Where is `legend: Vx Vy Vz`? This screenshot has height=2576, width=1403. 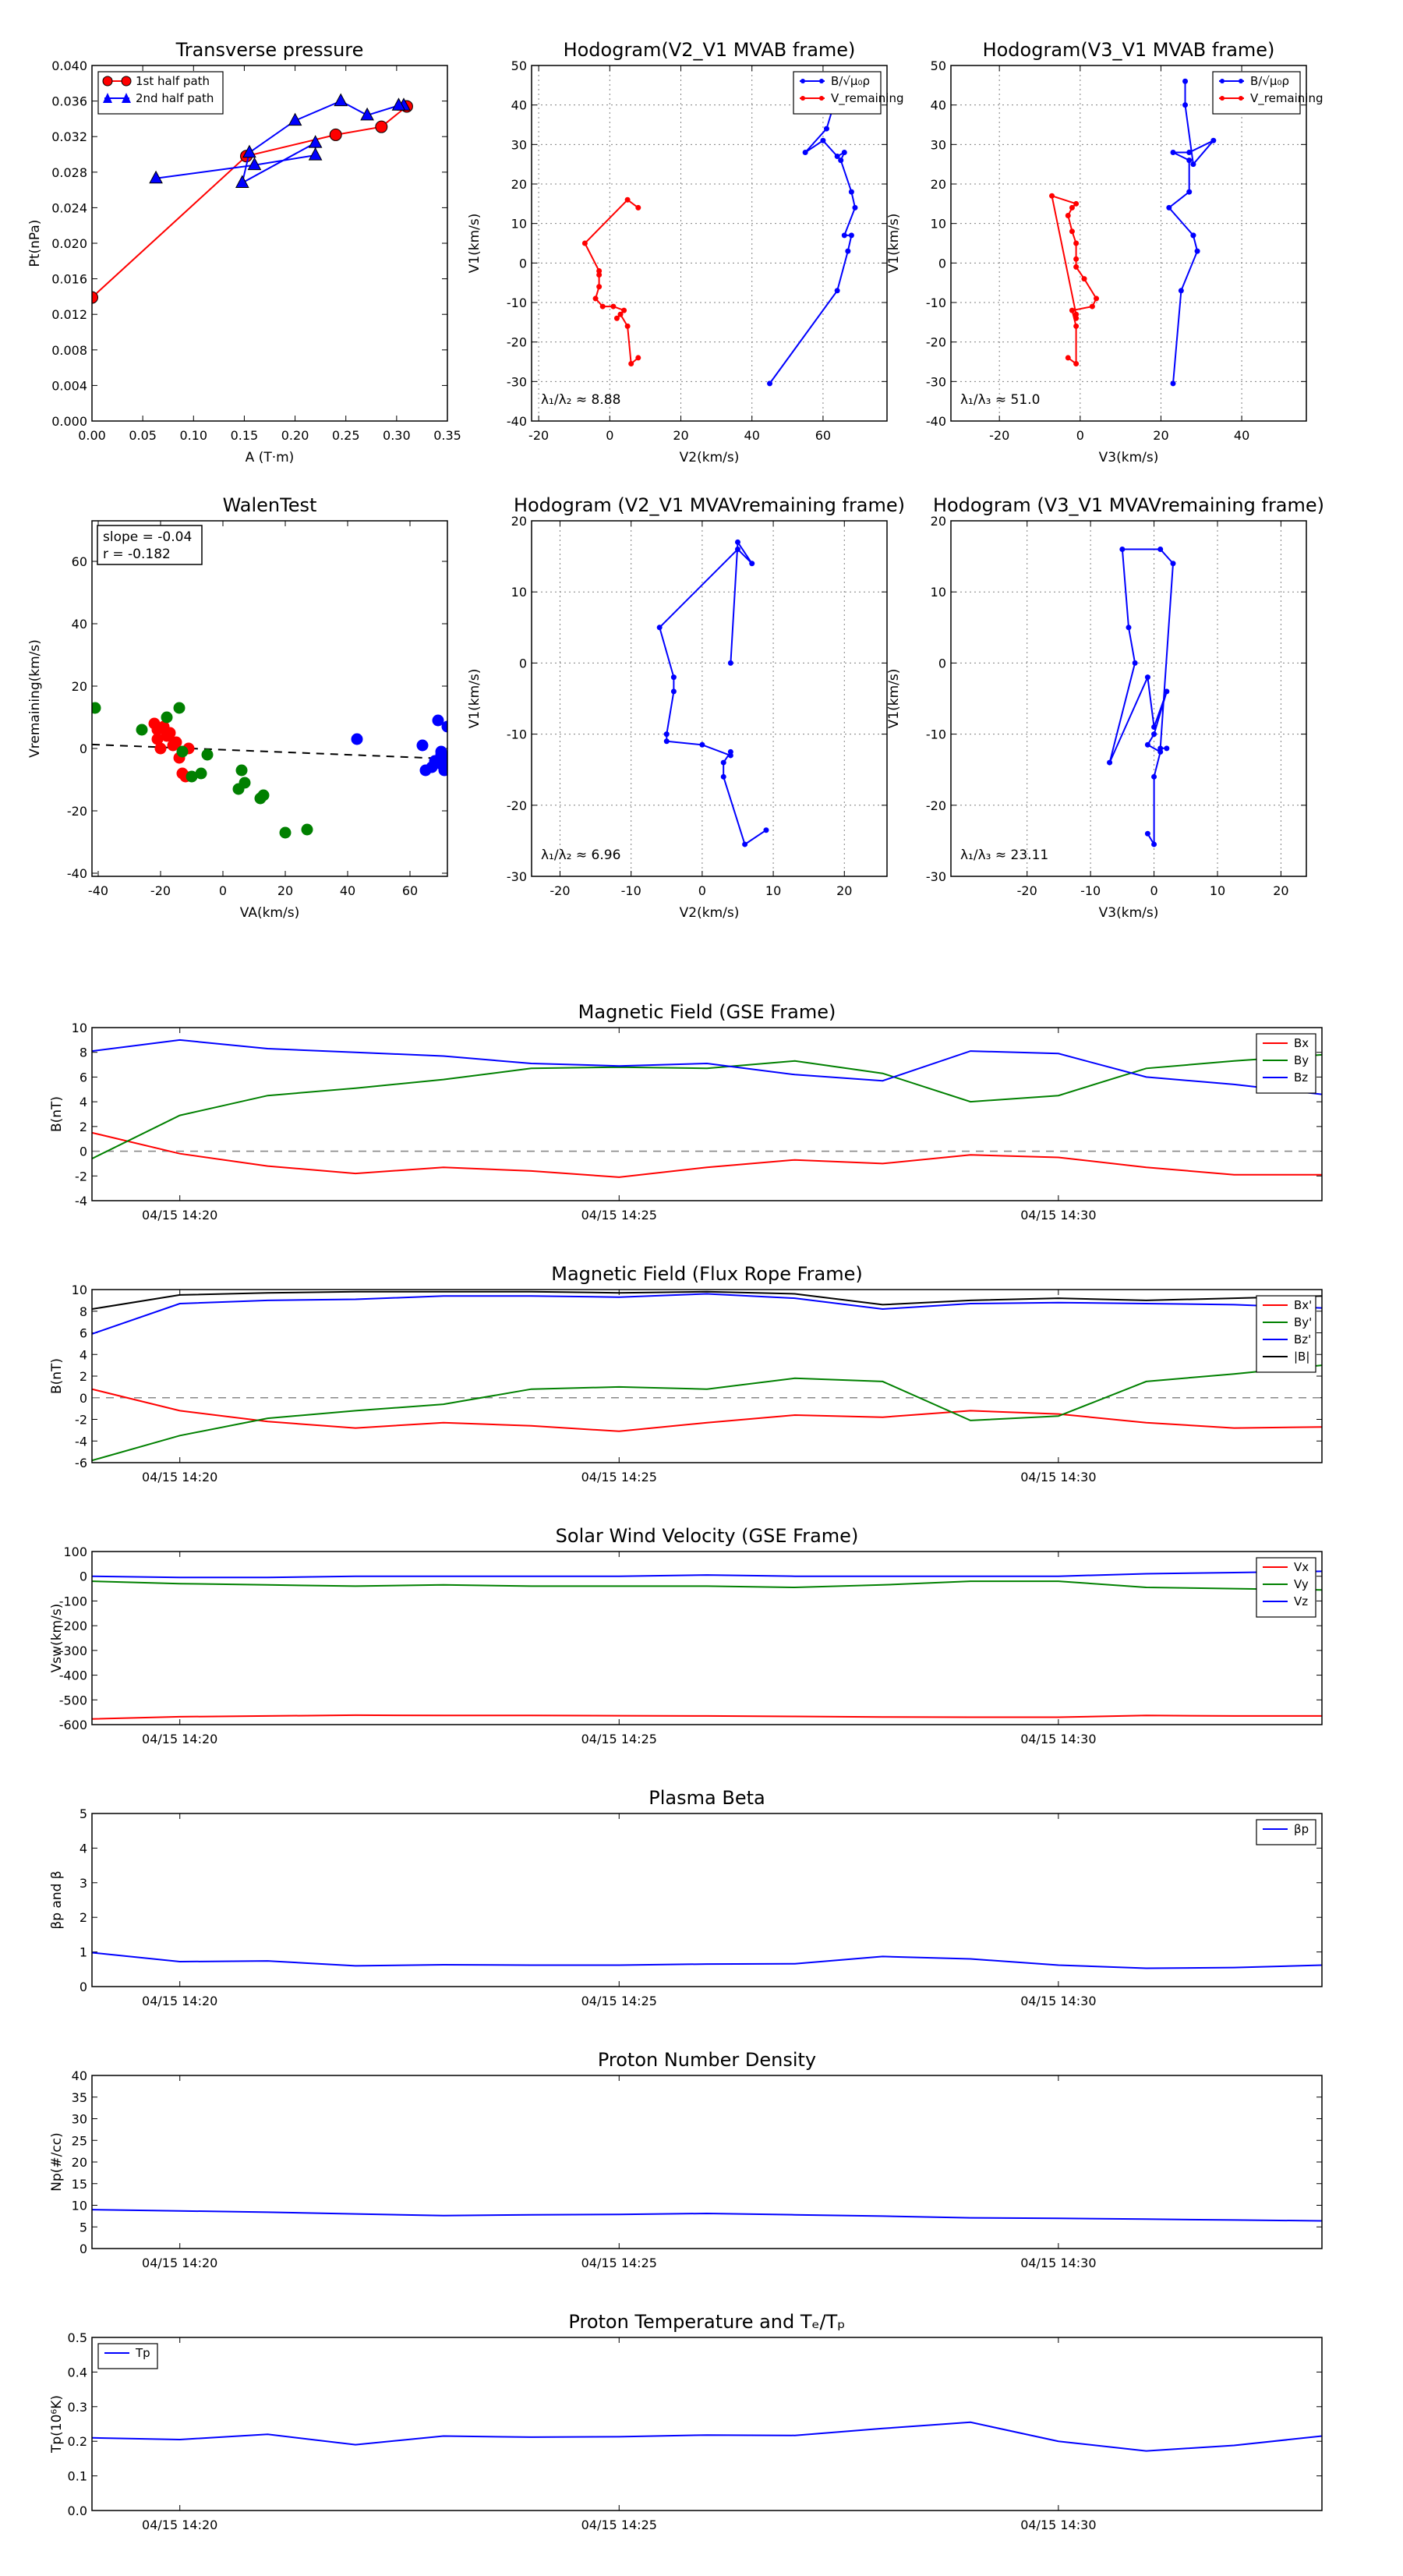
legend: Vx Vy Vz is located at coordinates (1286, 1587).